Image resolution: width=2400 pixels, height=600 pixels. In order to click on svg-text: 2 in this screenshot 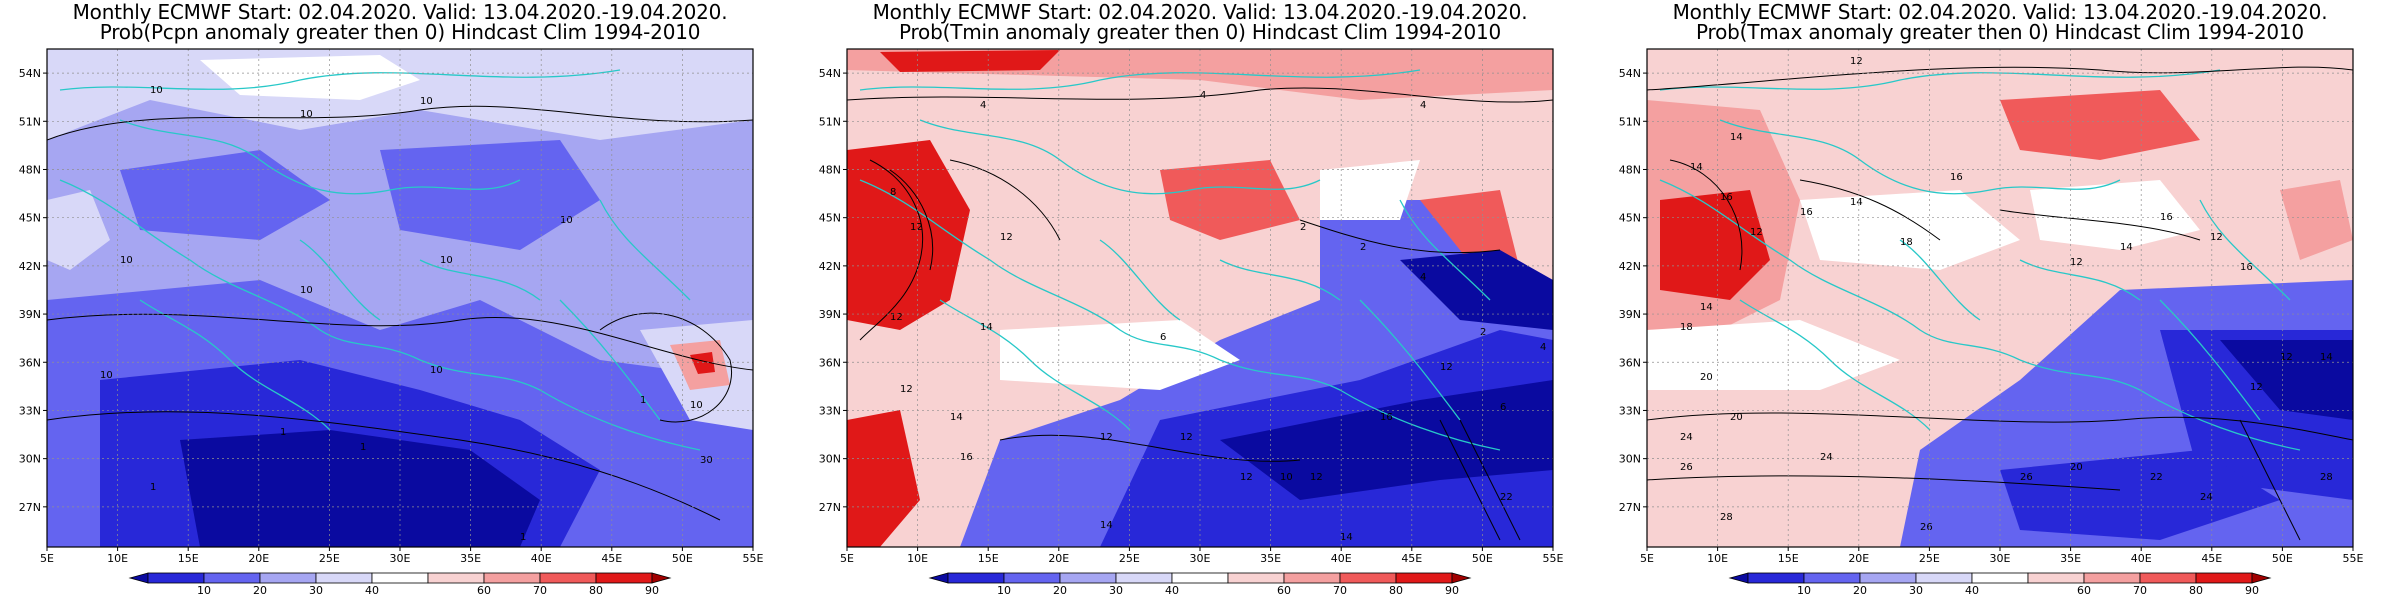, I will do `click(1303, 227)`.